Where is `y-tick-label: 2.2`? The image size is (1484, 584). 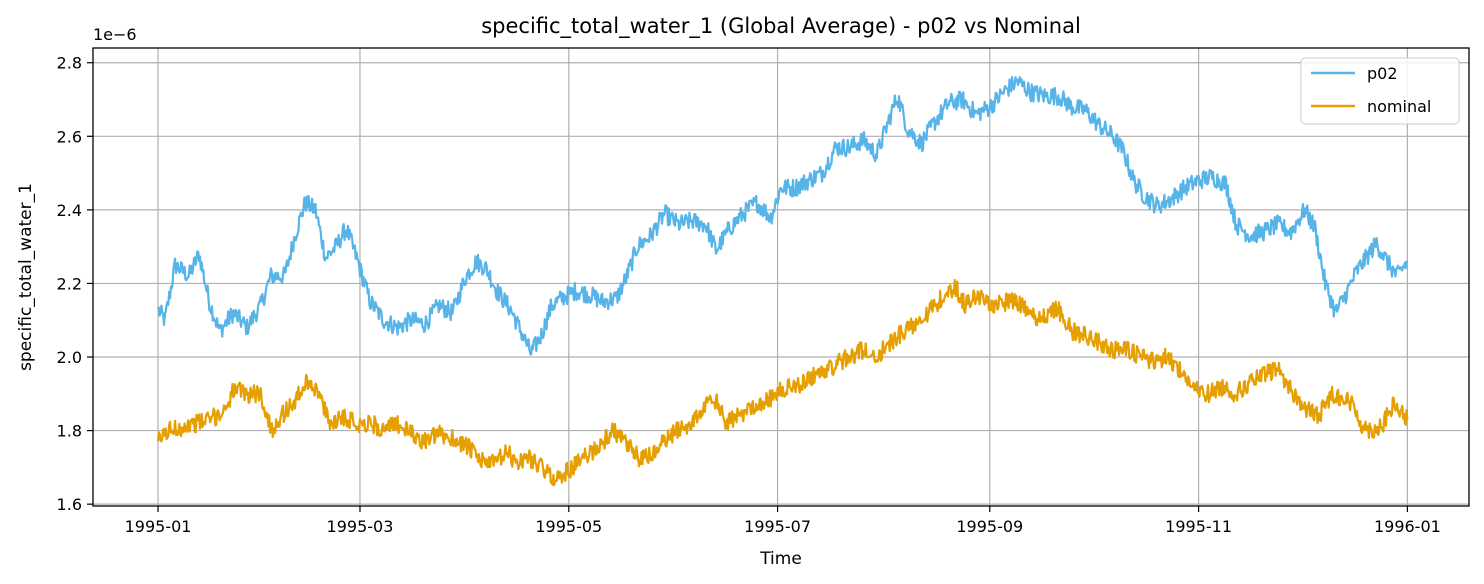 y-tick-label: 2.2 is located at coordinates (69, 283).